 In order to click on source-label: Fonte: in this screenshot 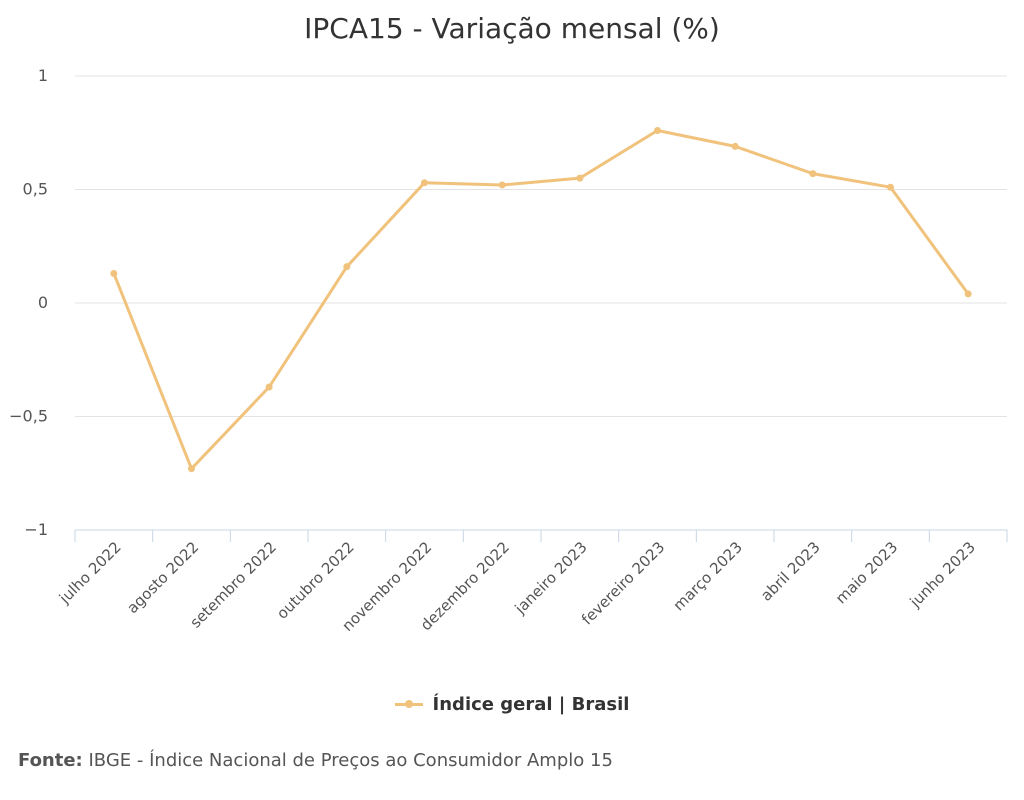, I will do `click(50, 760)`.